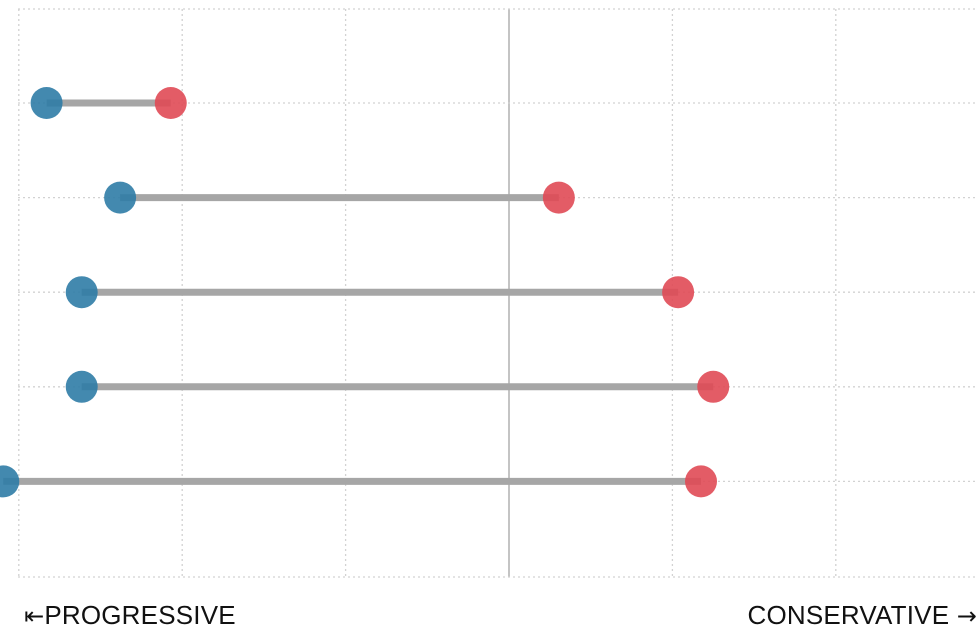  I want to click on conservative-axis-label: CONSERVATIVE →, so click(862, 615).